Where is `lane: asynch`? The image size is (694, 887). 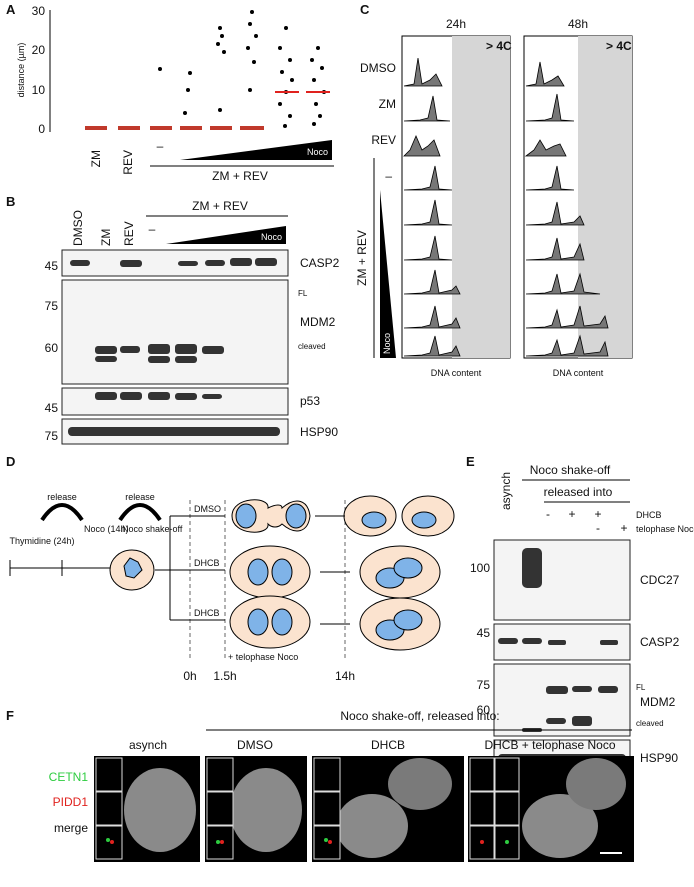 lane: asynch is located at coordinates (506, 491).